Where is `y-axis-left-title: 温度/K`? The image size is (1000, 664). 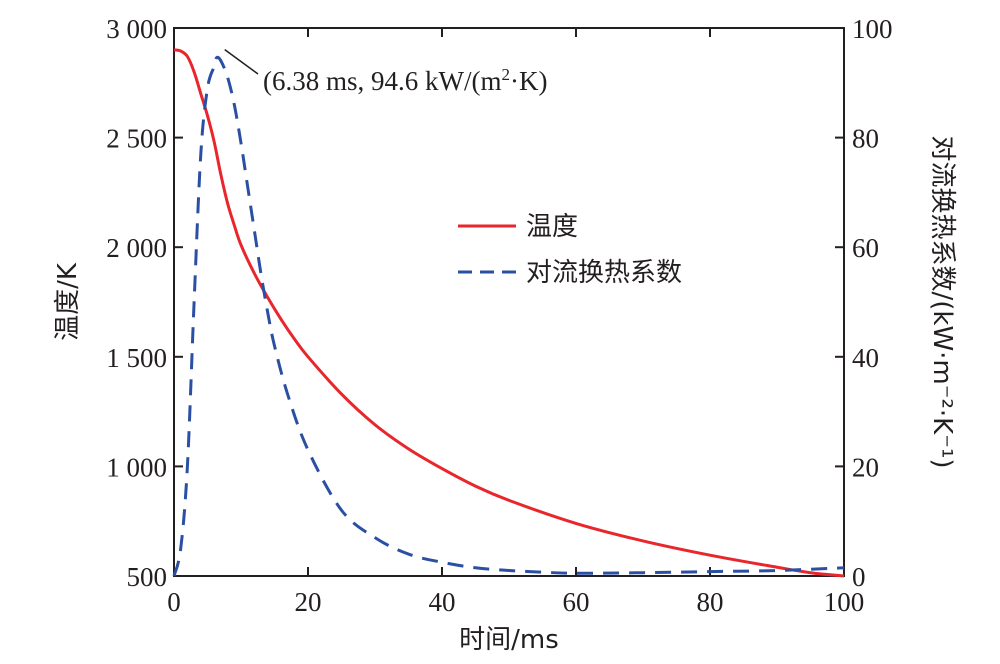 y-axis-left-title: 温度/K is located at coordinates (68, 301).